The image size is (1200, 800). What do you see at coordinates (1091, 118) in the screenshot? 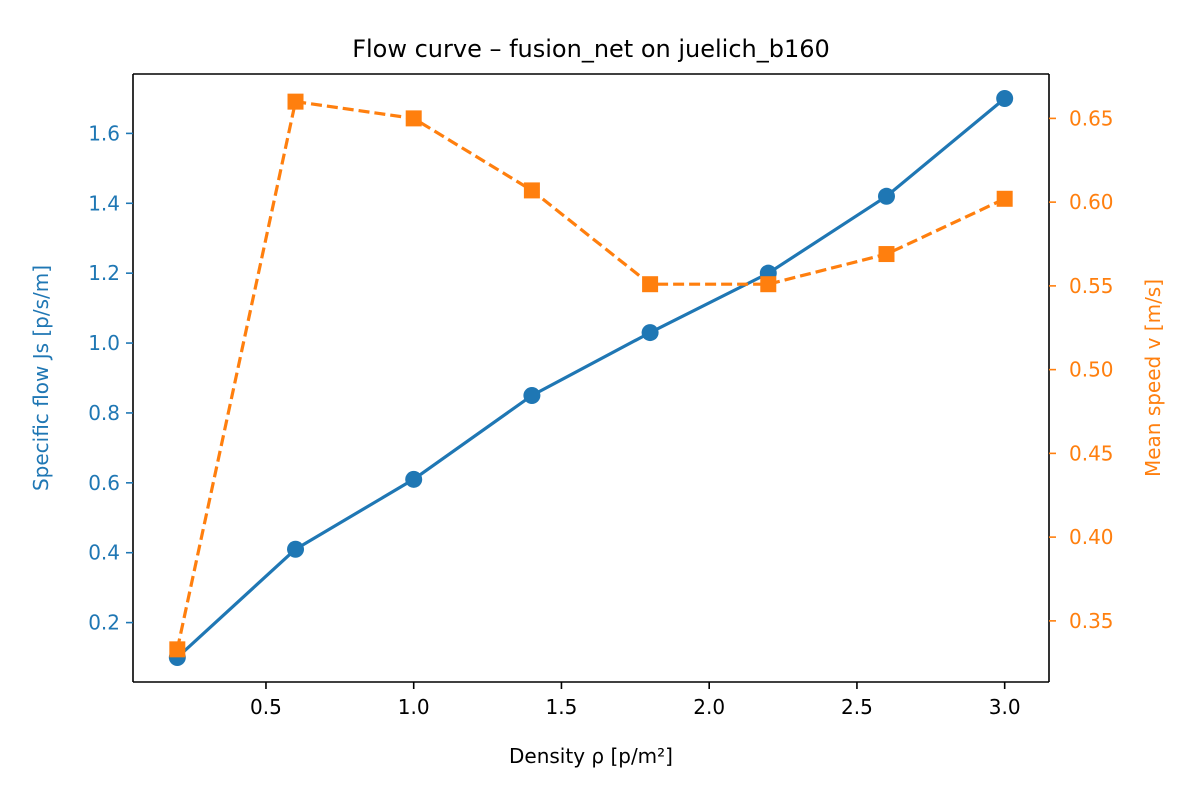
I see `y-right-tick-label: 0.65` at bounding box center [1091, 118].